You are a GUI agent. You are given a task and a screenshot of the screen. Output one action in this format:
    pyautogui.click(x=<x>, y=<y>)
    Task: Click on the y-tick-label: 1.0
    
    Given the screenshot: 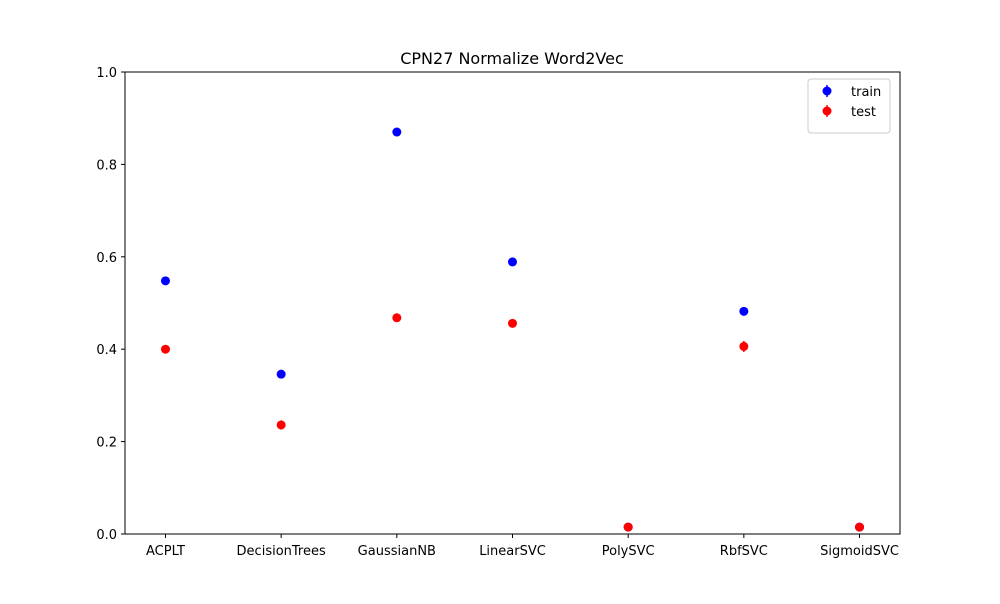 What is the action you would take?
    pyautogui.click(x=106, y=73)
    